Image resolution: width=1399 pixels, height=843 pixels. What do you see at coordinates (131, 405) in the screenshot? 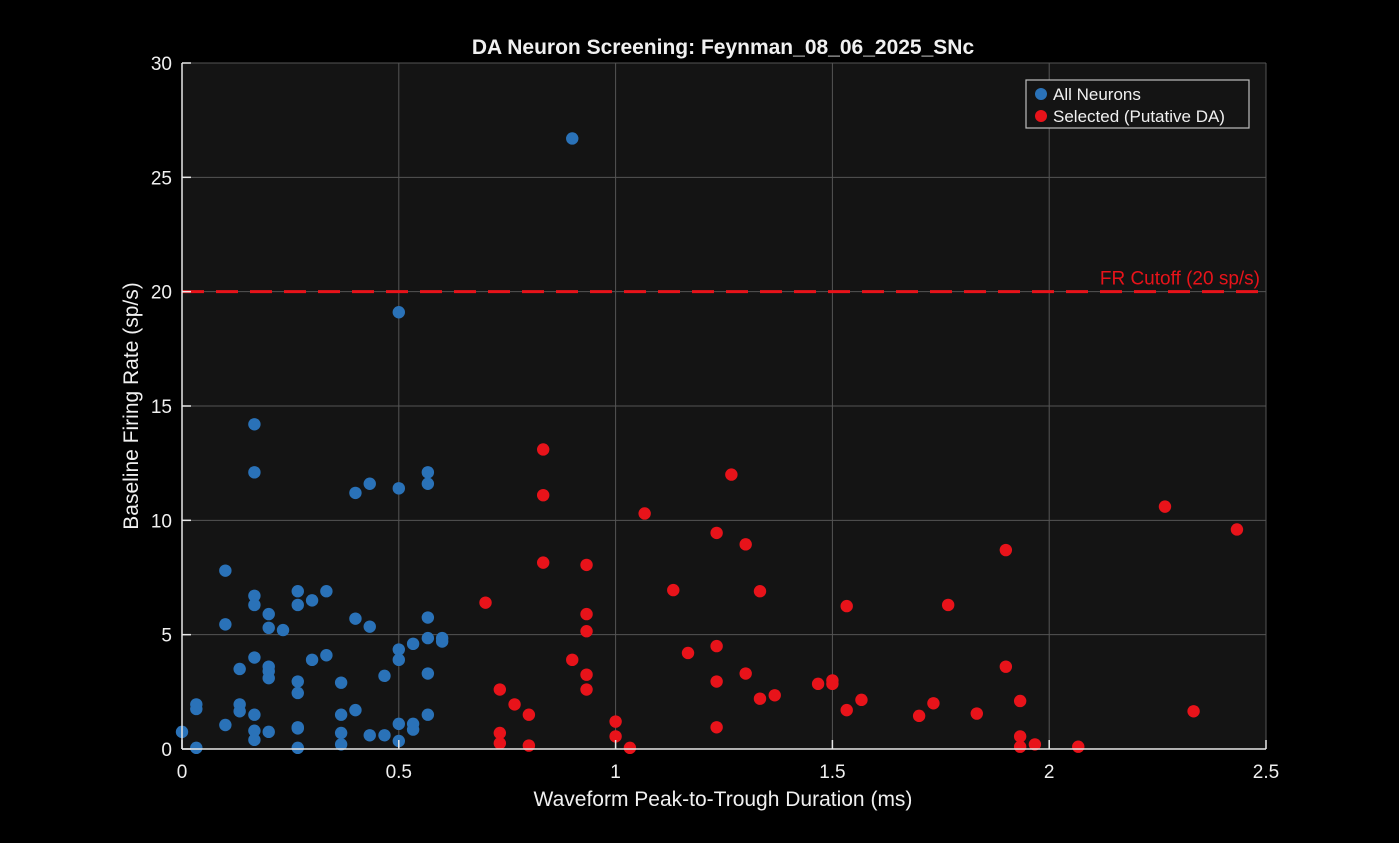
I see `y-axis-label: Baseline Firing Rate (sp/s)` at bounding box center [131, 405].